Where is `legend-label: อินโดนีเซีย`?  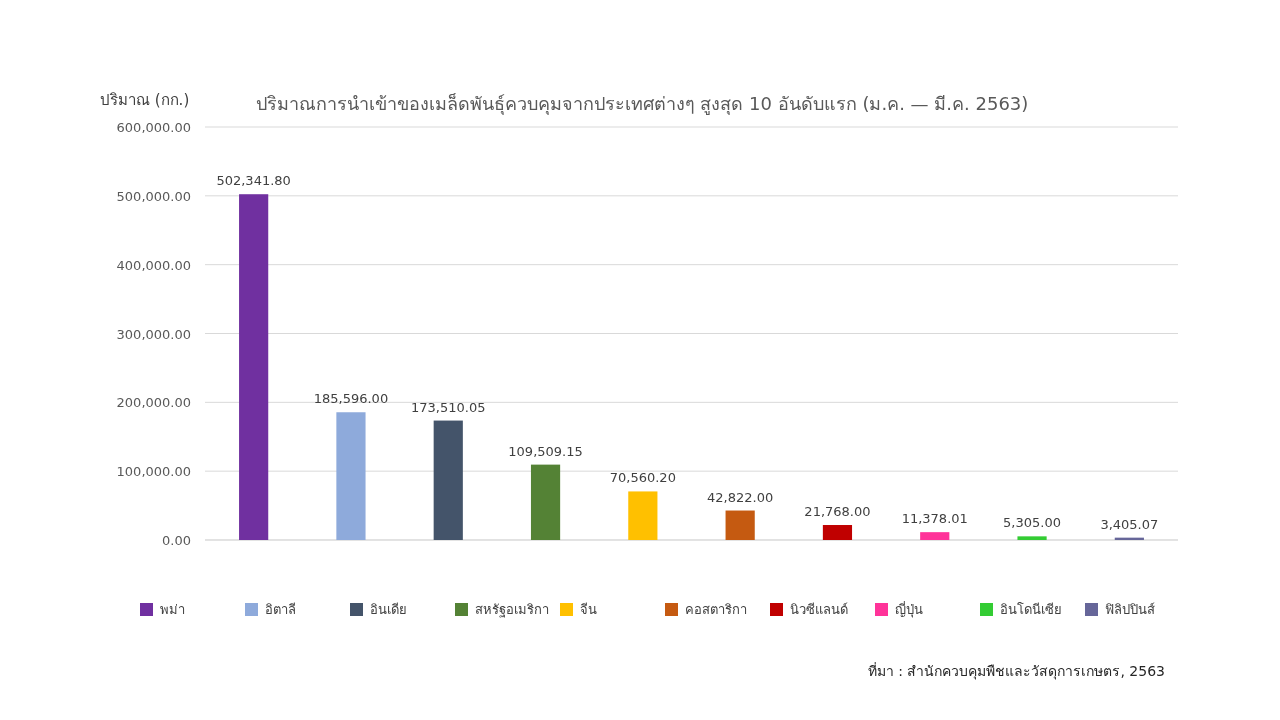 legend-label: อินโดนีเซีย is located at coordinates (1031, 609).